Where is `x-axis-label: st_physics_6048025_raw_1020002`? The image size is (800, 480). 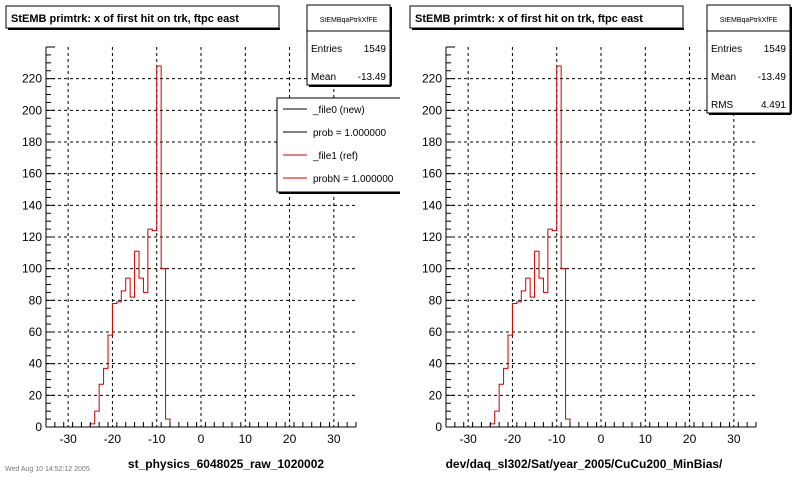 x-axis-label: st_physics_6048025_raw_1020002 is located at coordinates (226, 464).